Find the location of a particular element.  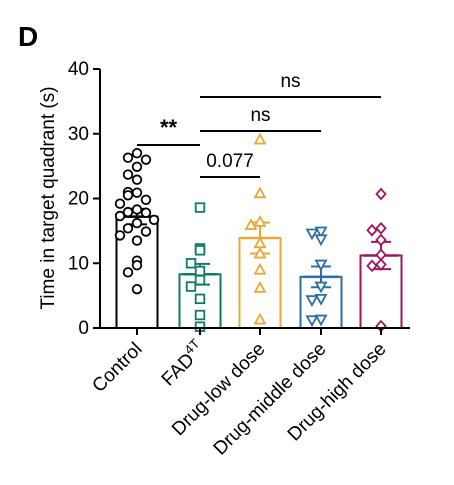

y-tick-label: 20 is located at coordinates (78, 199).